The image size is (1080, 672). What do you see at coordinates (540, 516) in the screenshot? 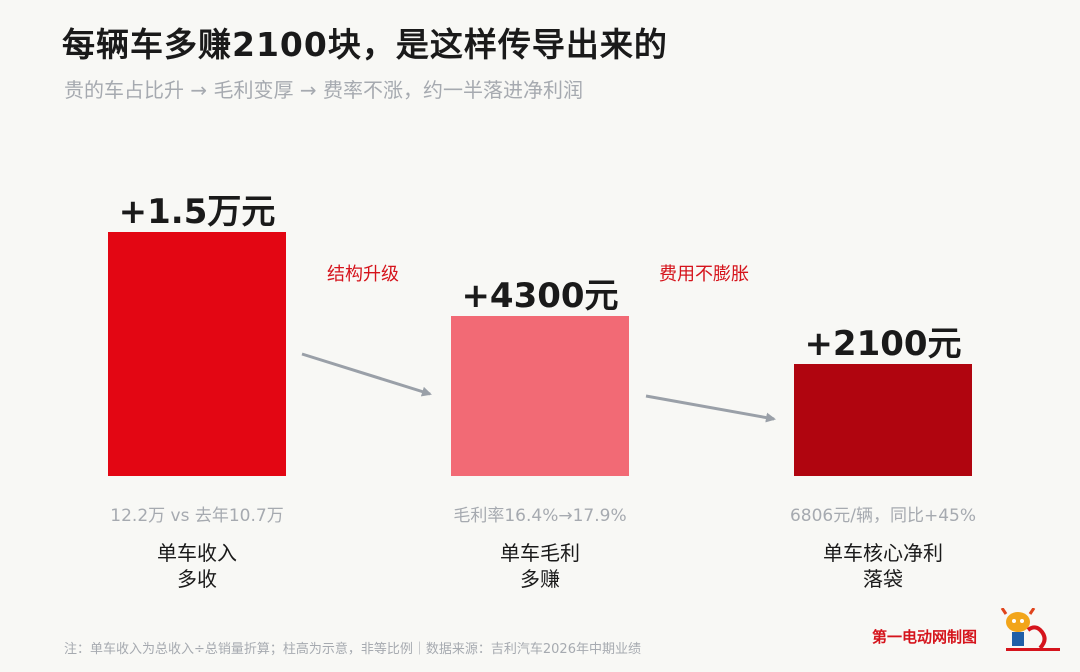
I see `bar-detail-gross-profit: 毛利率16.4%→17.9%` at bounding box center [540, 516].